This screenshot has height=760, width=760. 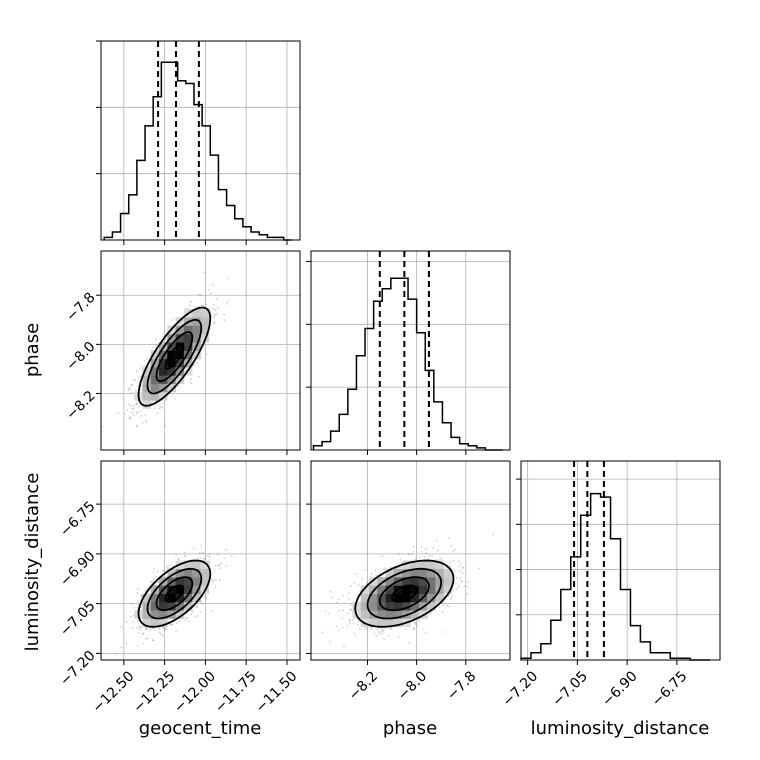 I want to click on panel-frame, so click(x=200, y=140).